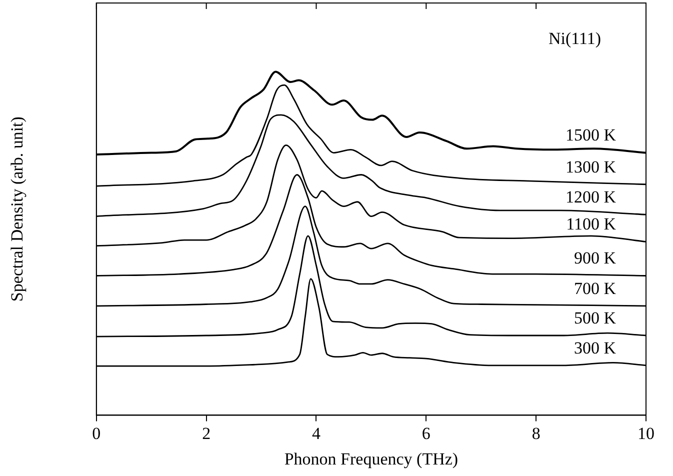 Image resolution: width=673 pixels, height=476 pixels. What do you see at coordinates (206, 433) in the screenshot?
I see `x-tick-label: 2` at bounding box center [206, 433].